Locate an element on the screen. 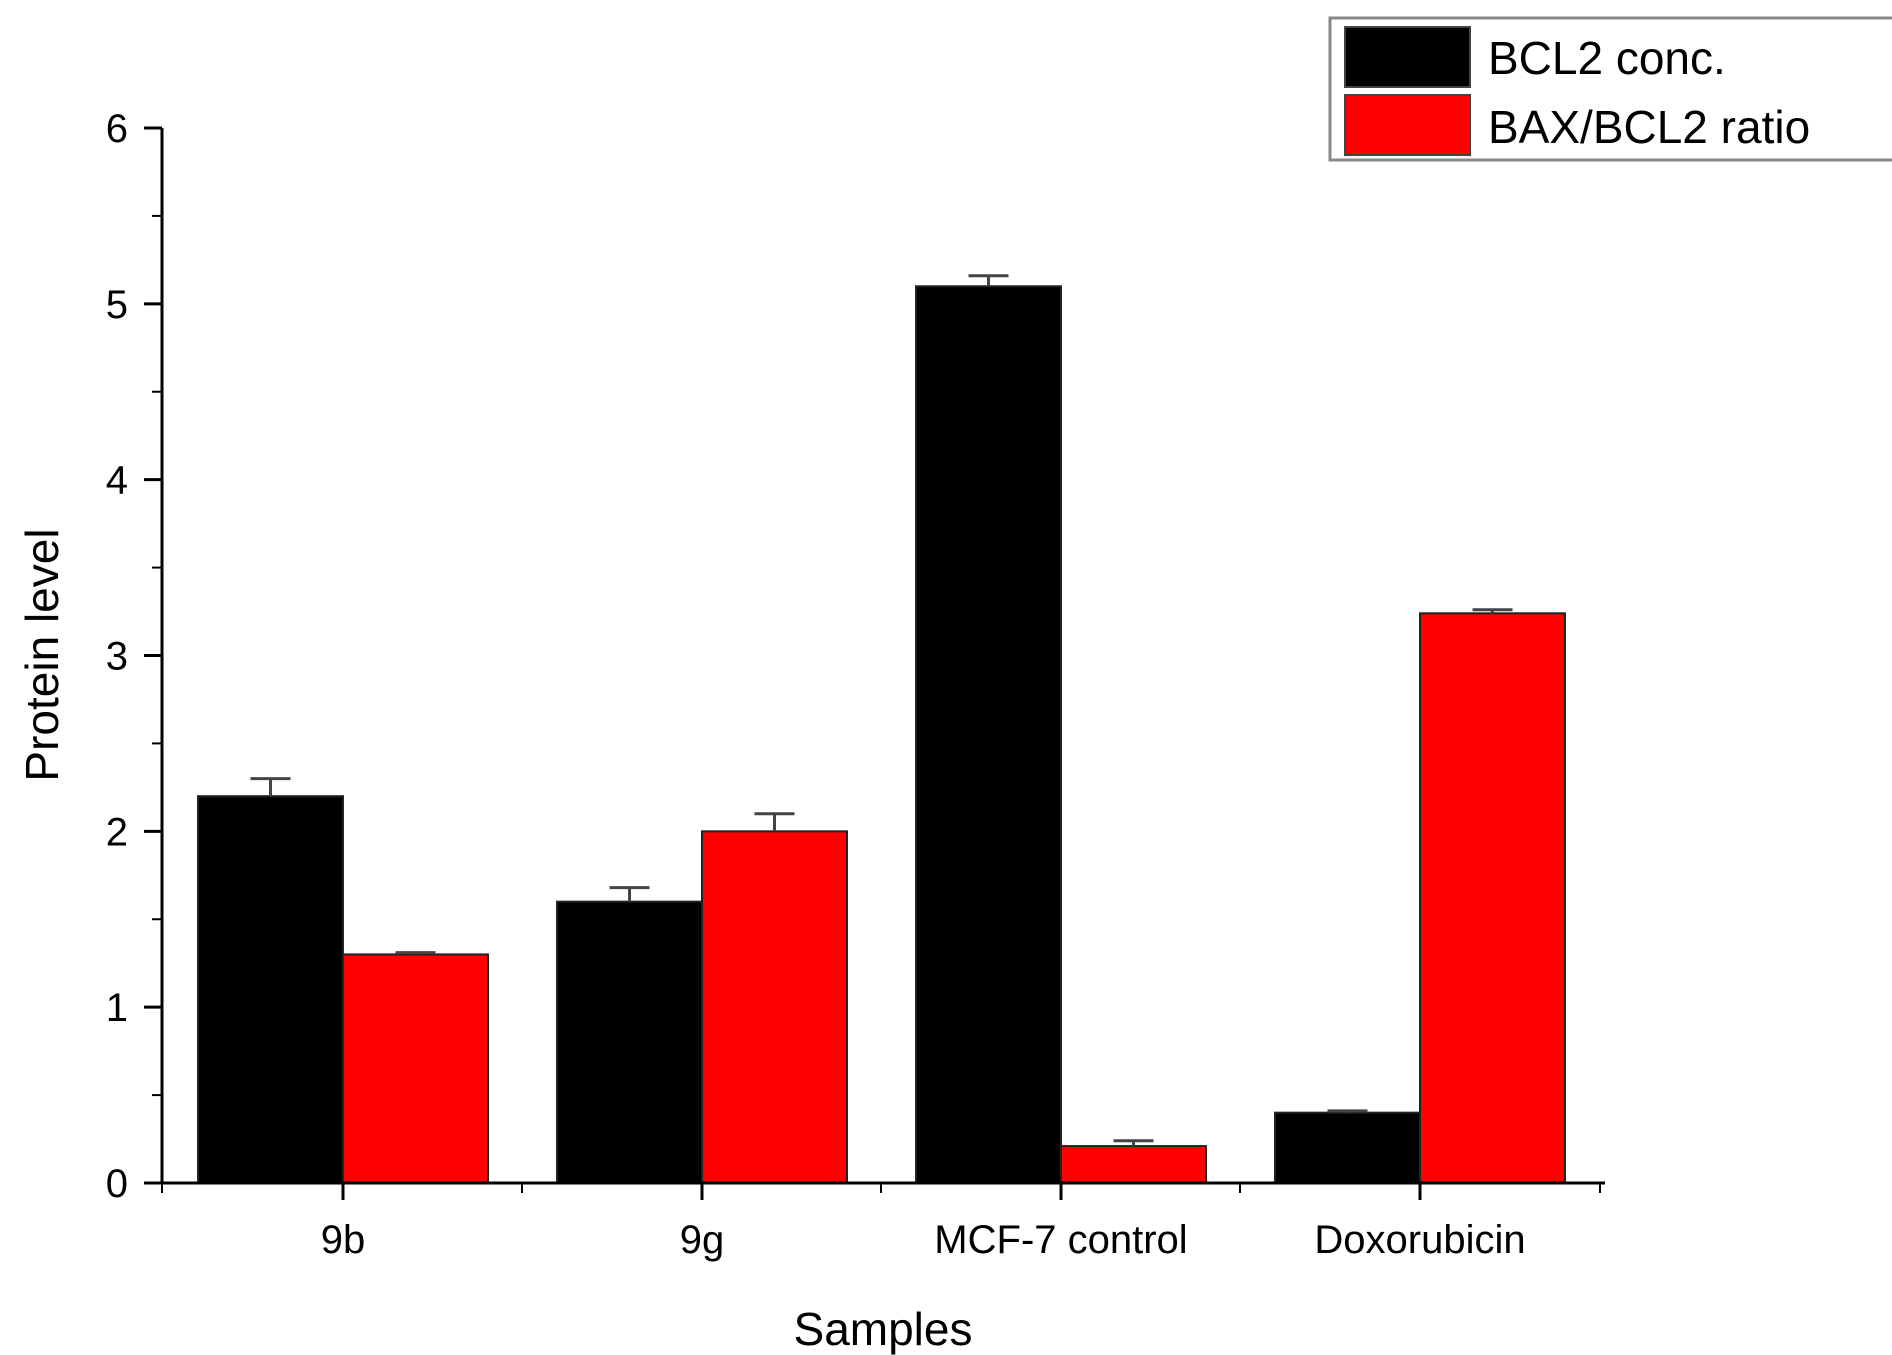 The width and height of the screenshot is (1892, 1355). y-tick-label-1: 1 is located at coordinates (117, 1008).